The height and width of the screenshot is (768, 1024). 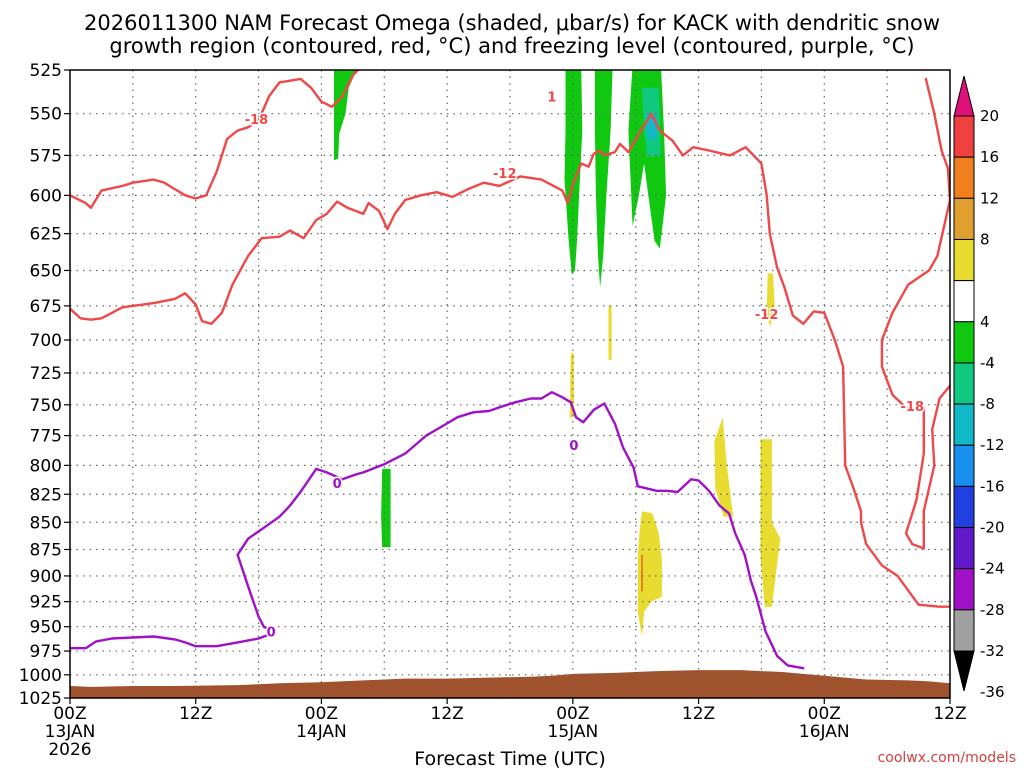 I want to click on contour-label-extra-3: 1, so click(x=551, y=97).